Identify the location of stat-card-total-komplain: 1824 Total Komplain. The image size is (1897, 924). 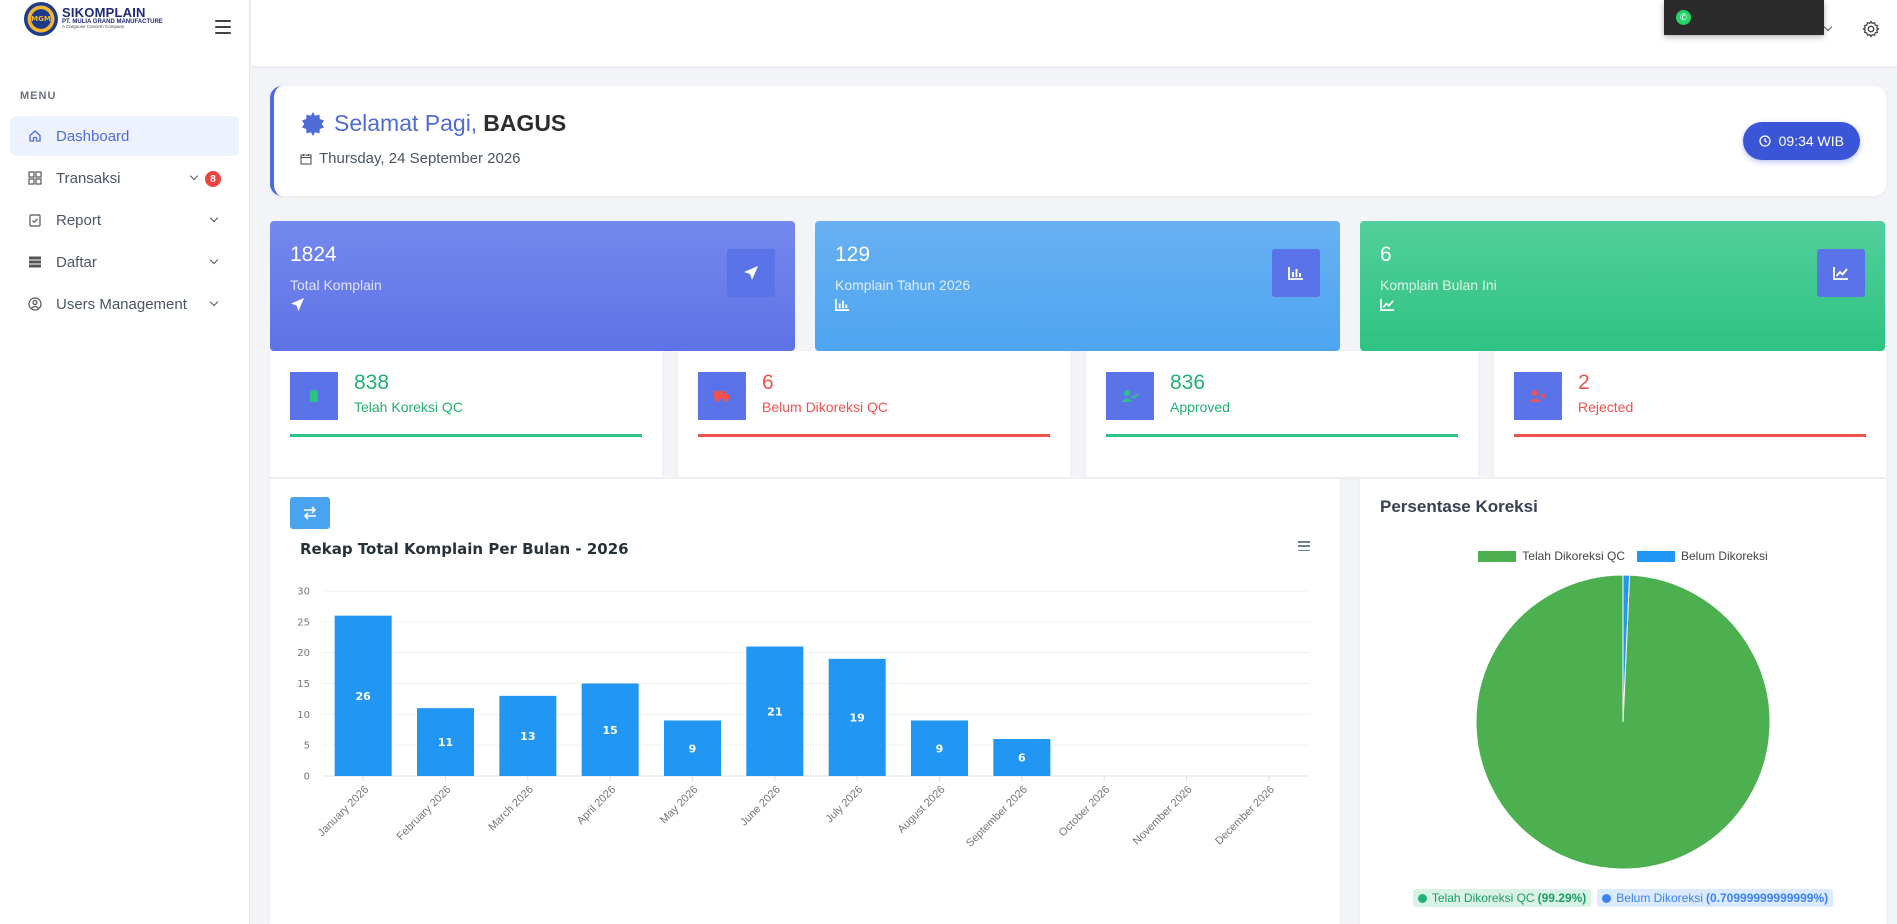
(532, 286).